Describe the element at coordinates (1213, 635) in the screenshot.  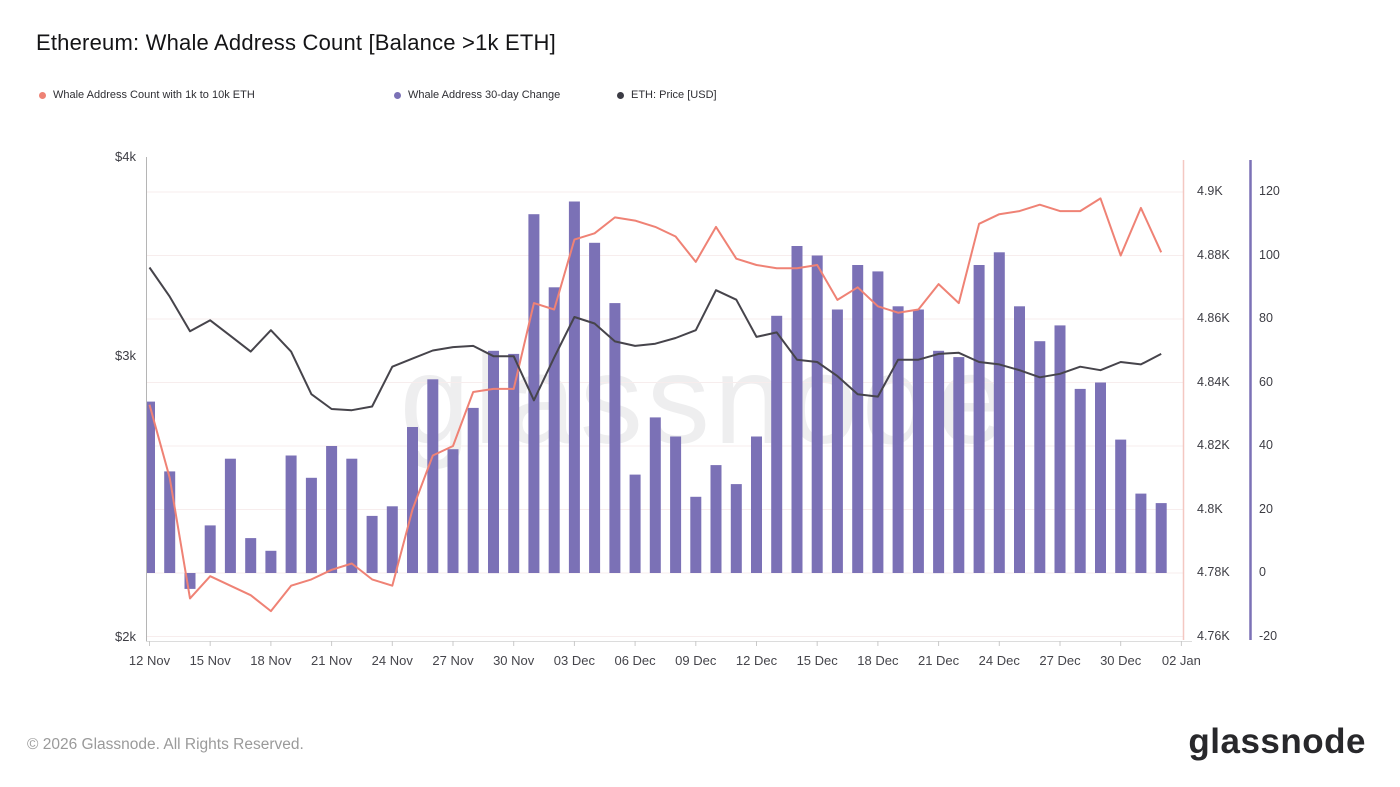
I see `whale-count-tick-label: 4.76K` at that location.